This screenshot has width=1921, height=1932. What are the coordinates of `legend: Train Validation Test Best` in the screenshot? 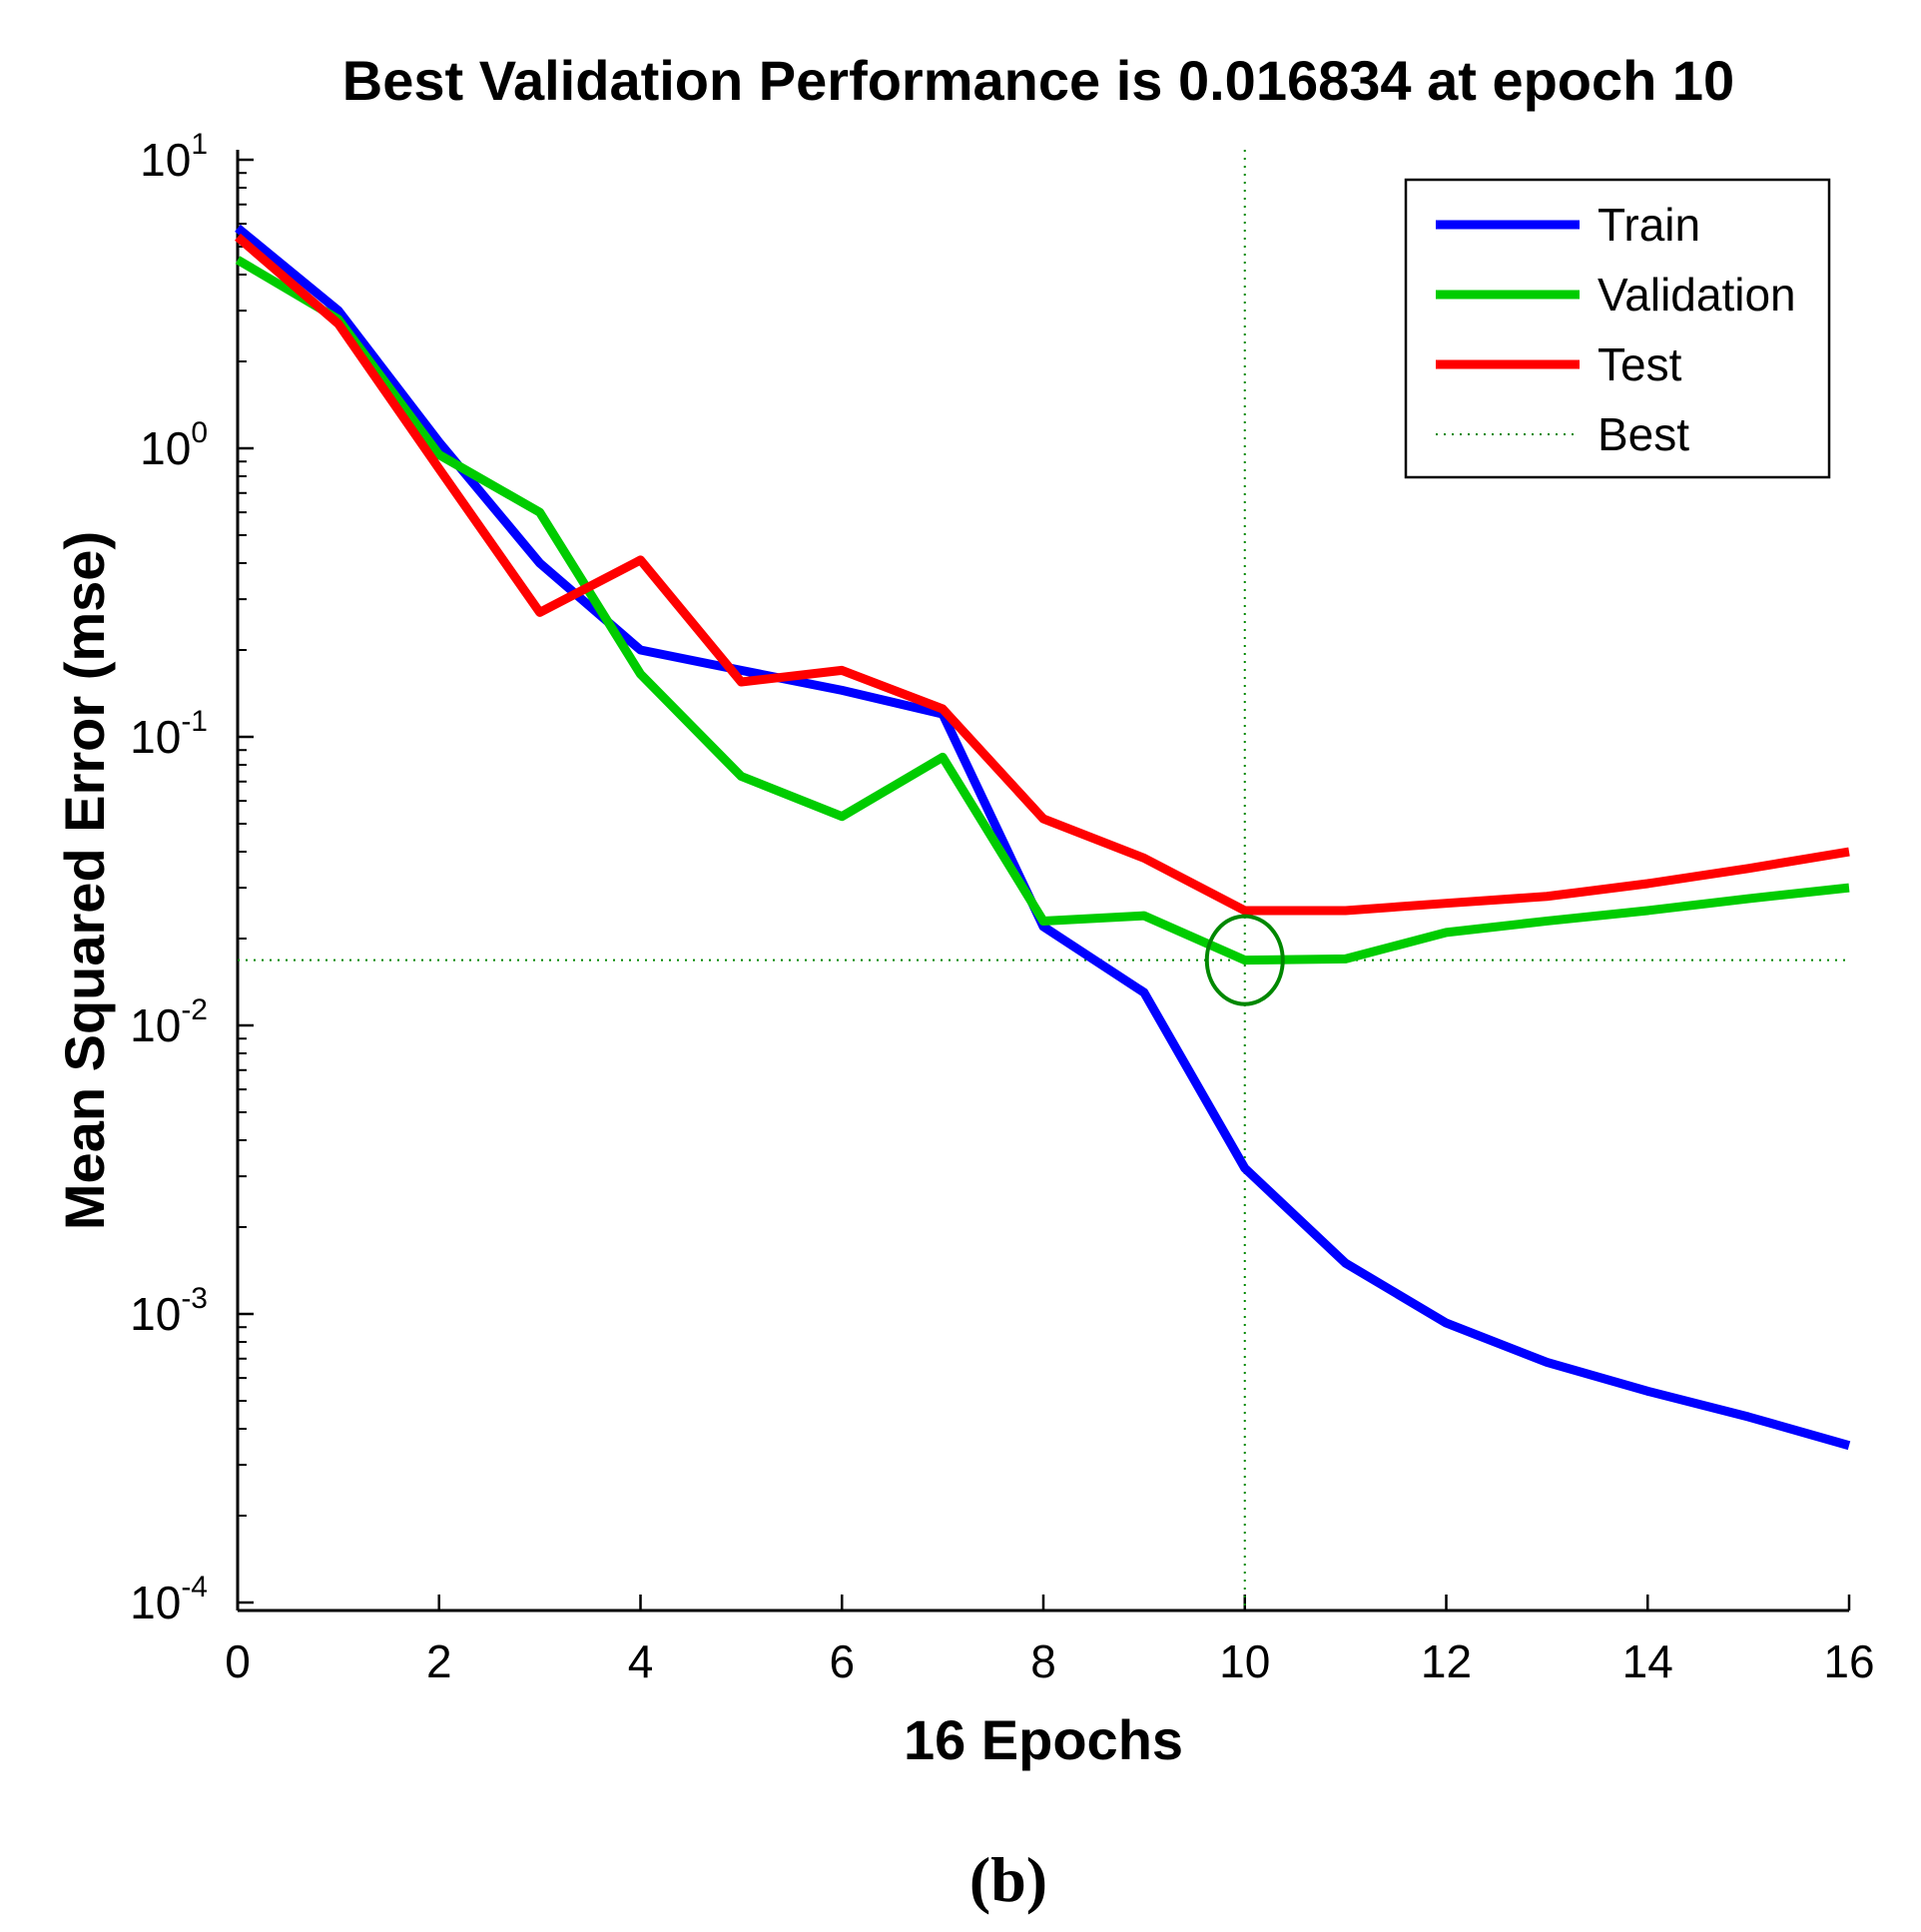 It's located at (1617, 329).